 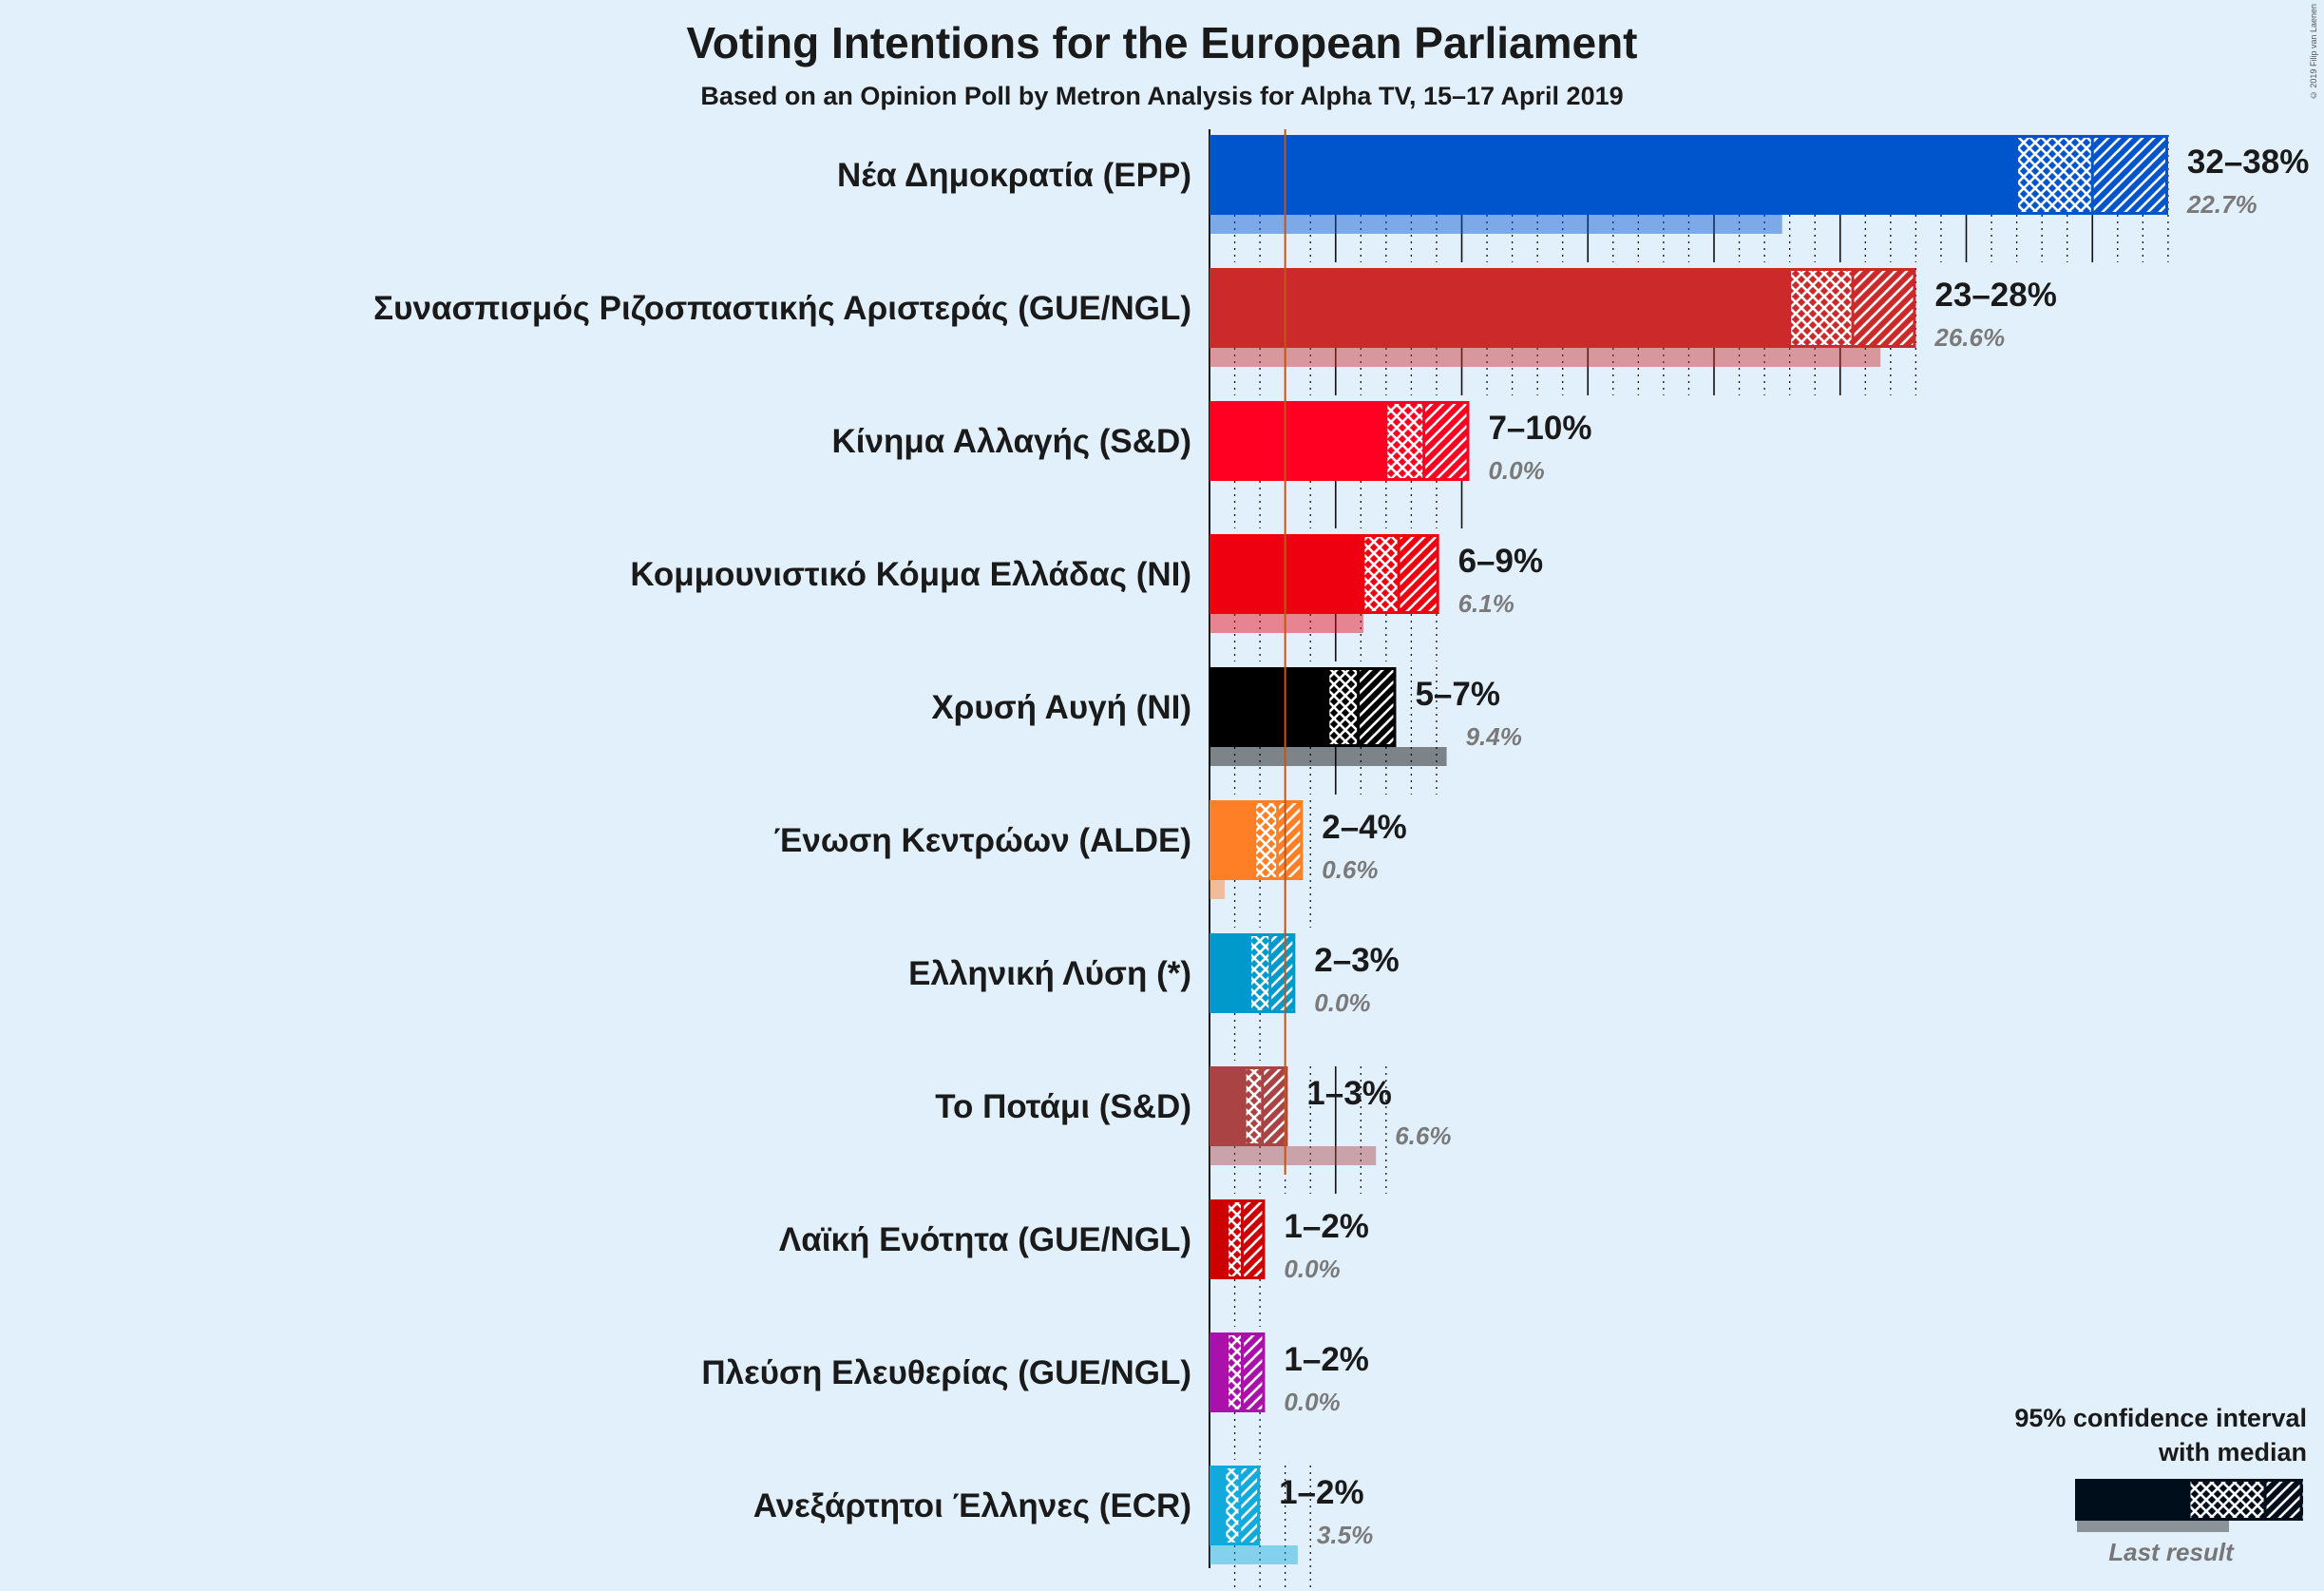 What do you see at coordinates (1423, 1135) in the screenshot?
I see `last-result-label-party-7: 6.6%` at bounding box center [1423, 1135].